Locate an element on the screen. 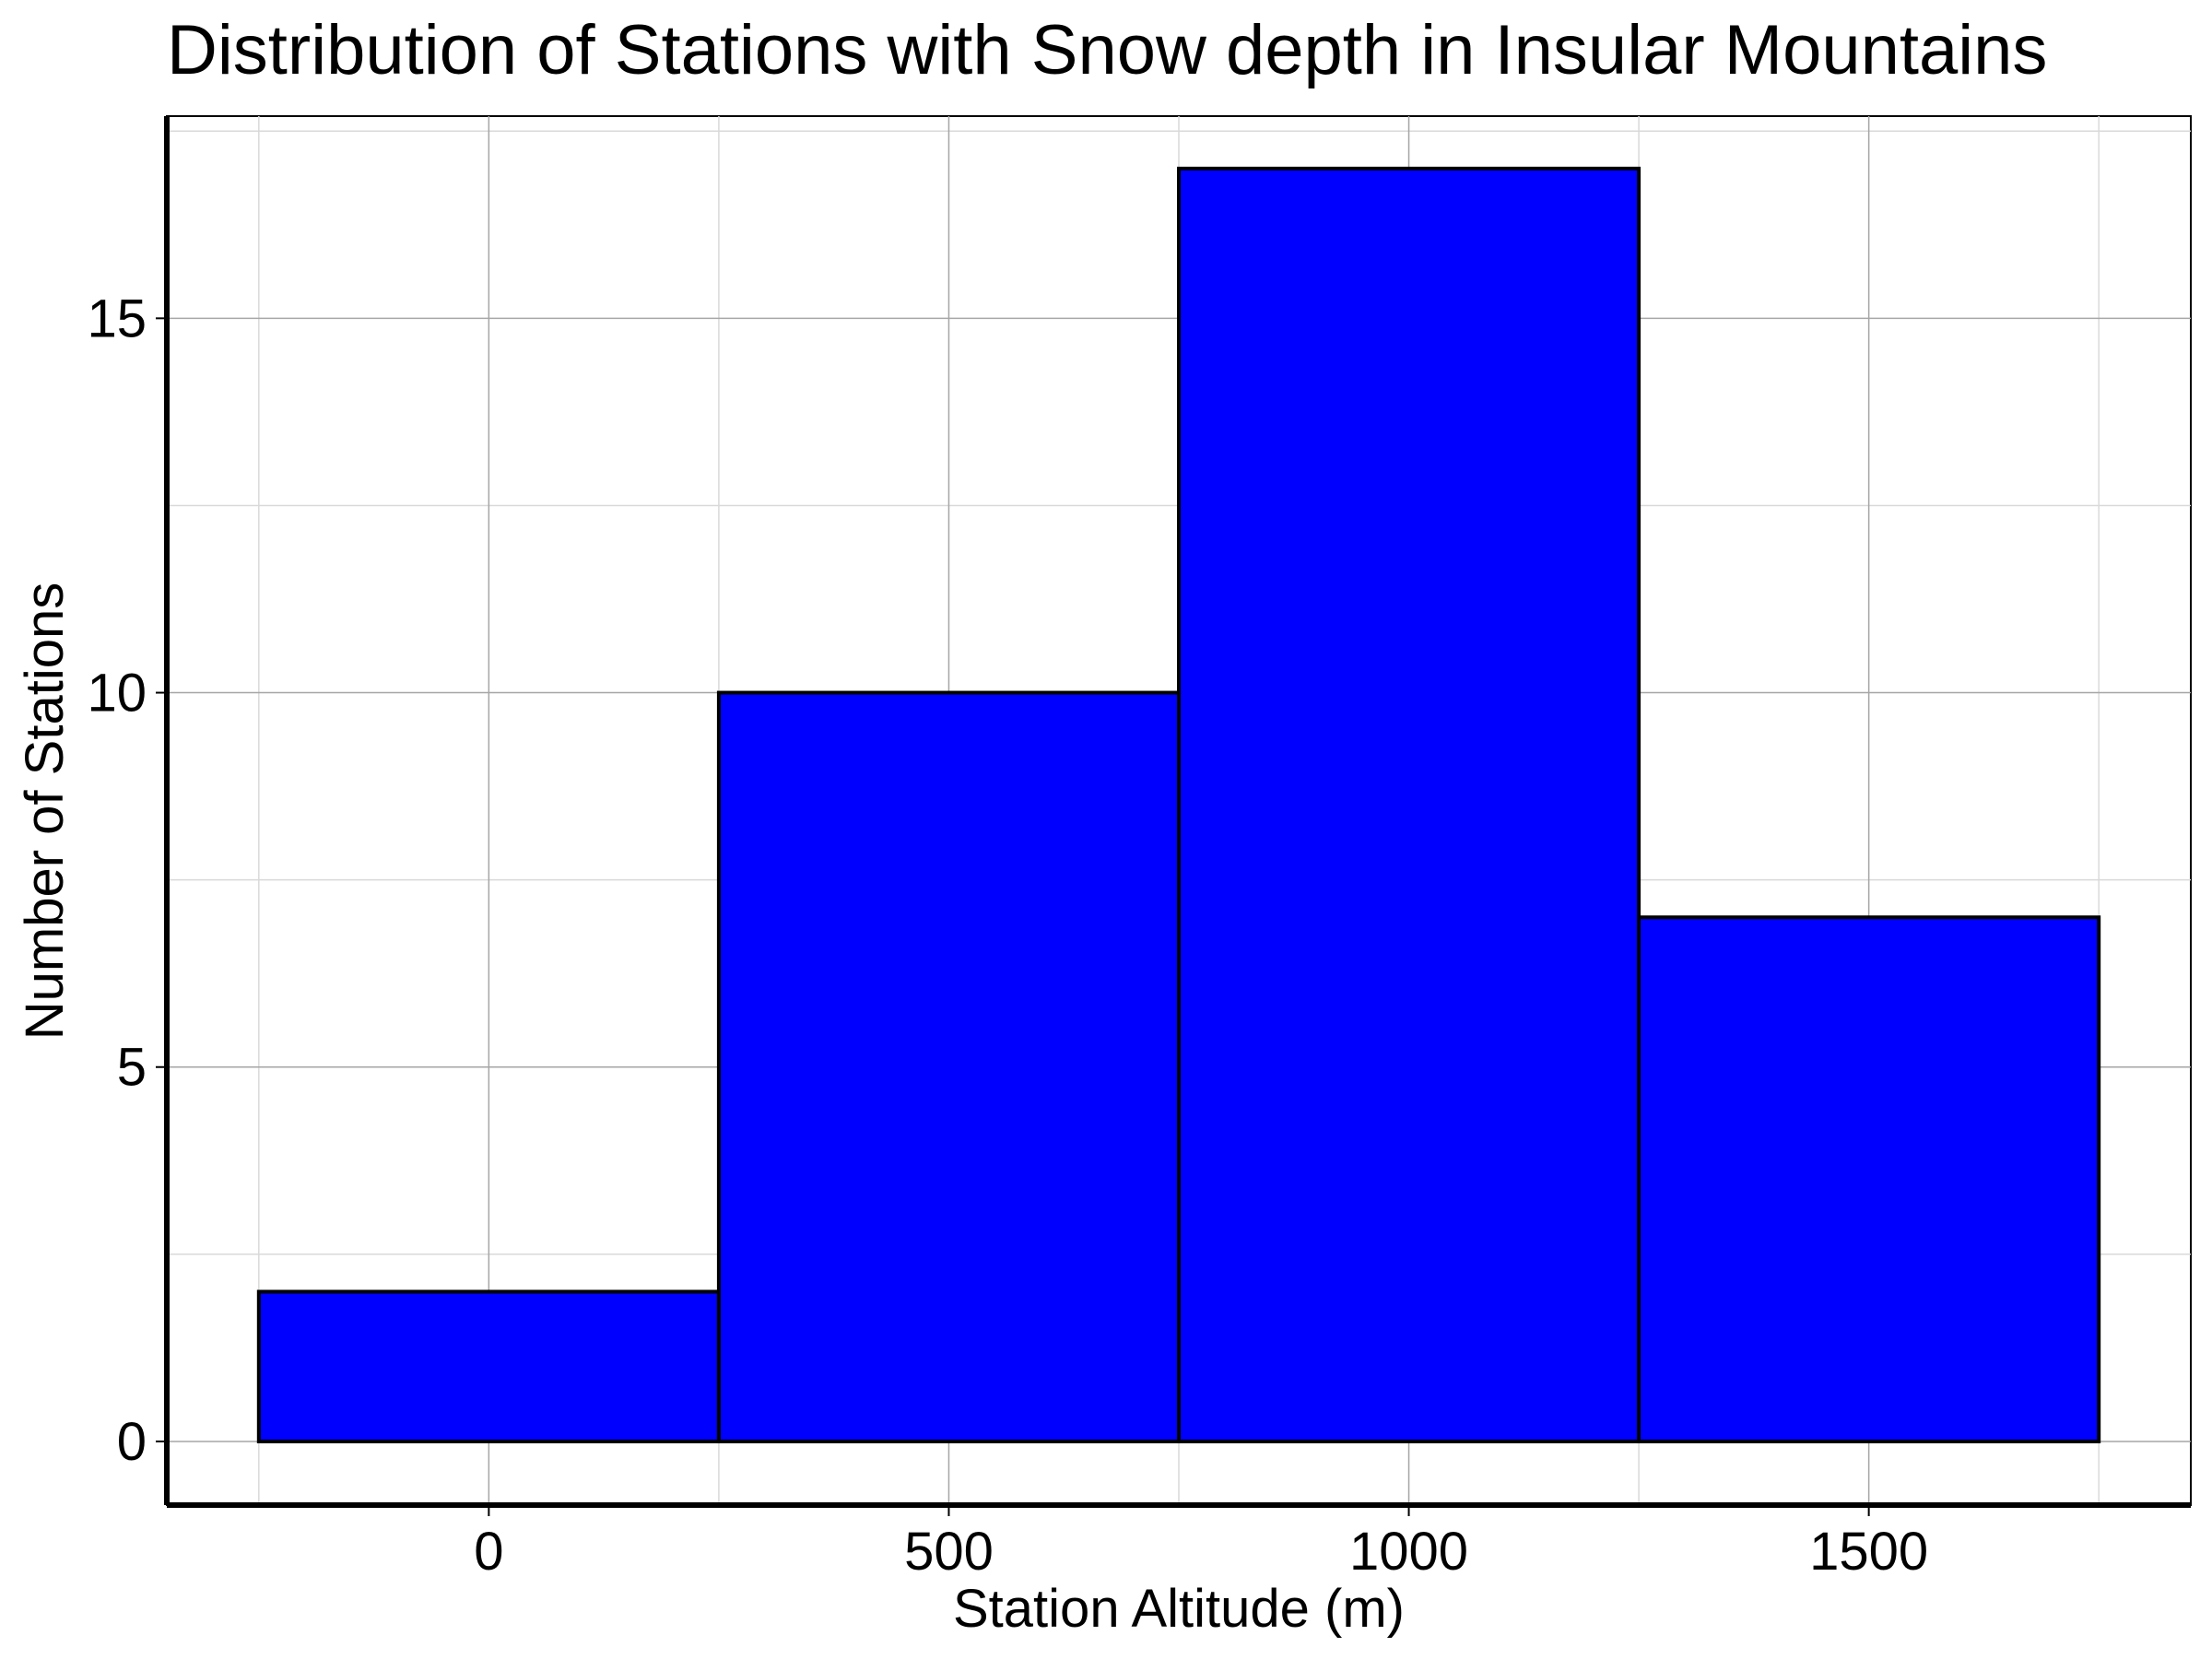 This screenshot has width=2212, height=1659. y-tick-label: 10 is located at coordinates (117, 694).